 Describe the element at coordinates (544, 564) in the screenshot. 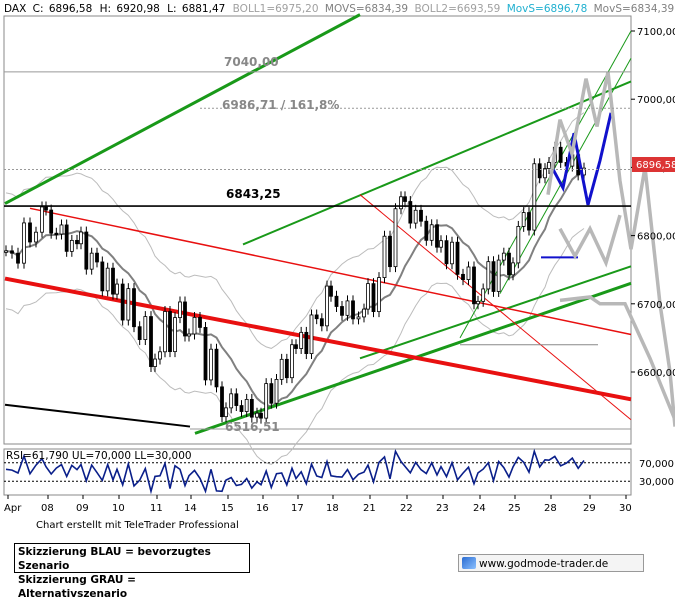

I see `watermark-url: www.godmode-trader.de` at that location.